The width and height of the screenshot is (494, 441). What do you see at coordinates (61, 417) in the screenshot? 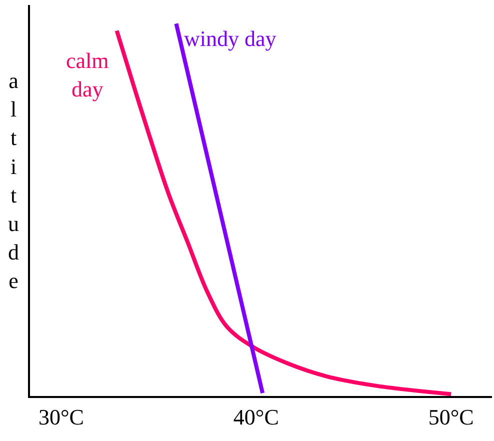
I see `x-tick-label: 30°C` at bounding box center [61, 417].